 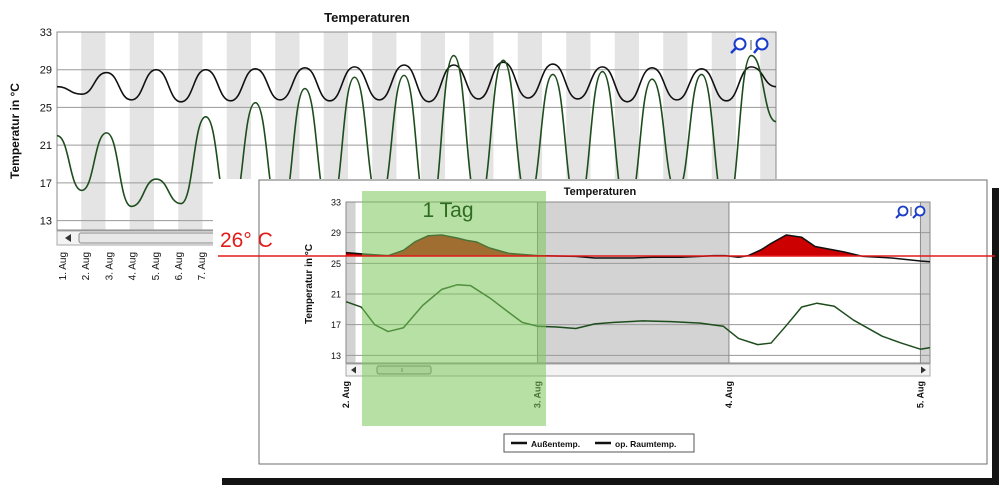 I want to click on front-chart-title: Temperaturen, so click(x=600, y=192).